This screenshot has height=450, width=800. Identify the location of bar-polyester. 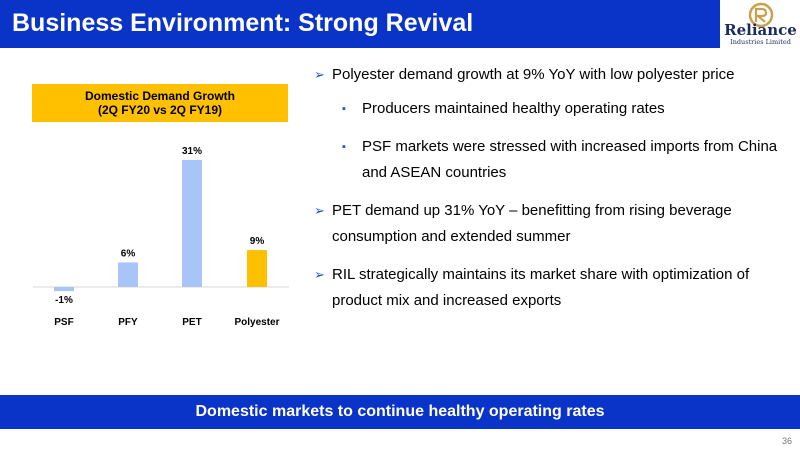
(257, 268).